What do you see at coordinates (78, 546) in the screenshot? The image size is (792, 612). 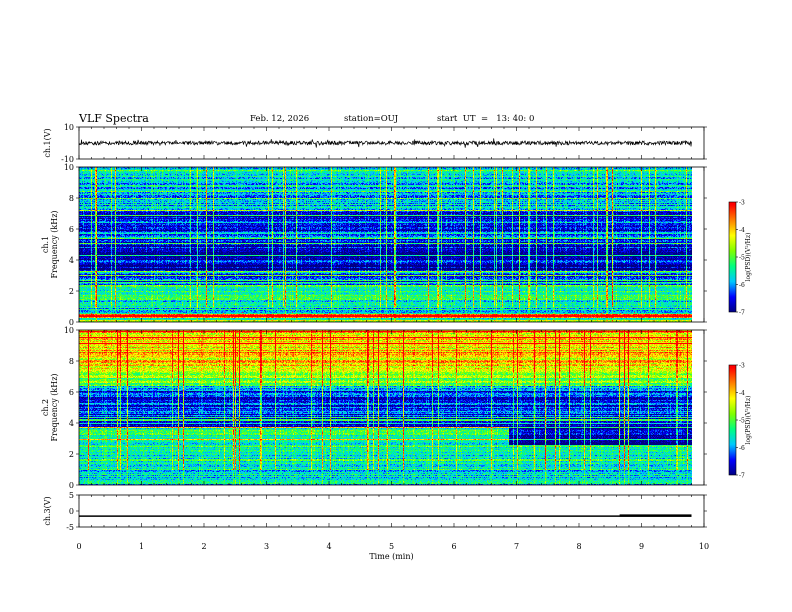 I see `x-tick-label: 0` at bounding box center [78, 546].